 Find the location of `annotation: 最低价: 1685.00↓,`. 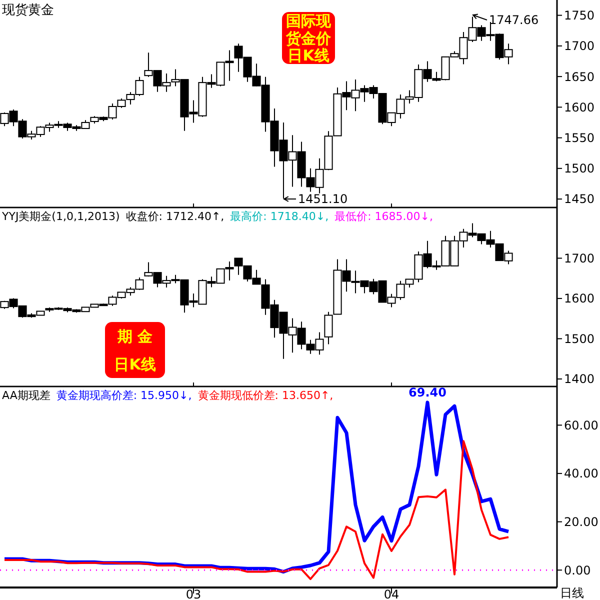

annotation: 最低价: 1685.00↓, is located at coordinates (383, 216).